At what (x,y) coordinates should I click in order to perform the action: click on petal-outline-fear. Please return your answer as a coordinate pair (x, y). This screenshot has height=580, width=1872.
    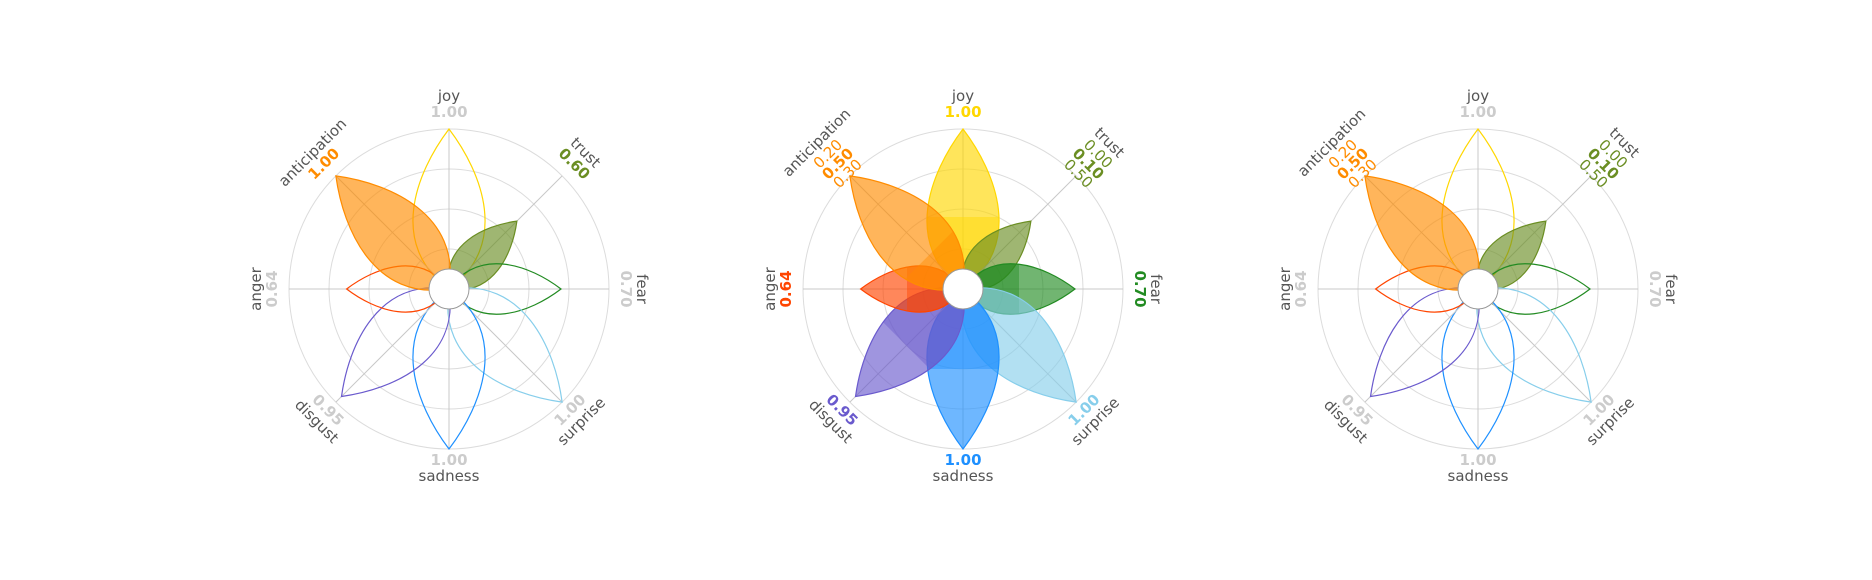
    Looking at the image, I should click on (1019, 289).